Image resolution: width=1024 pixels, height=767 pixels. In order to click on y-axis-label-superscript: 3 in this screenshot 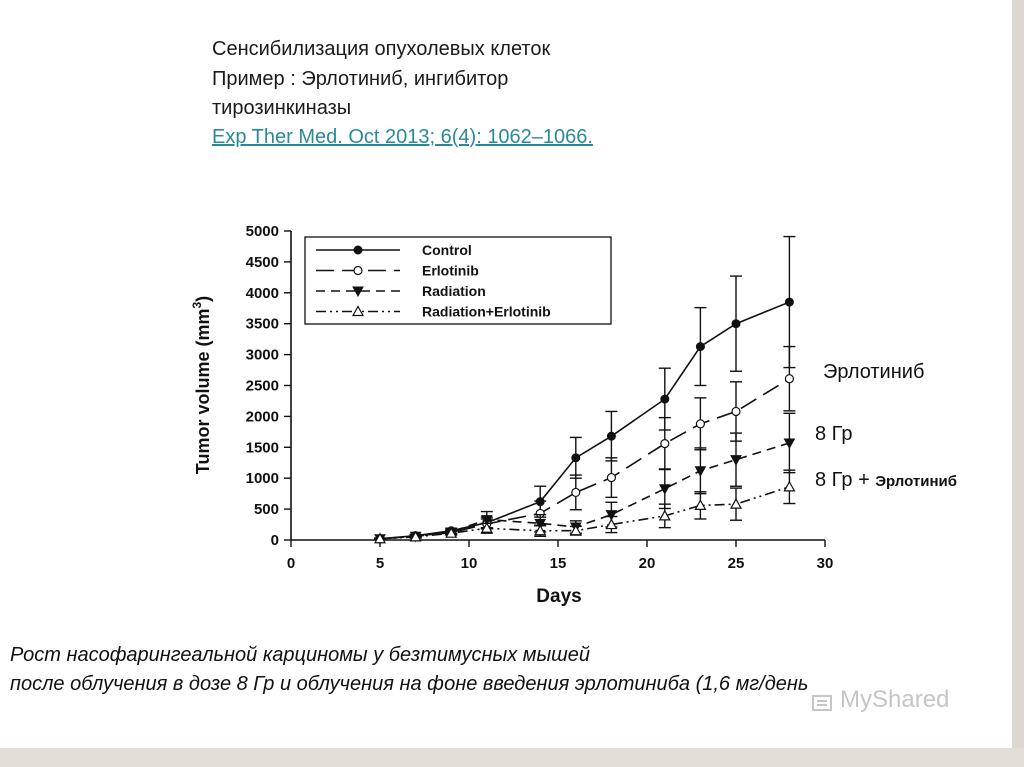, I will do `click(197, 305)`.